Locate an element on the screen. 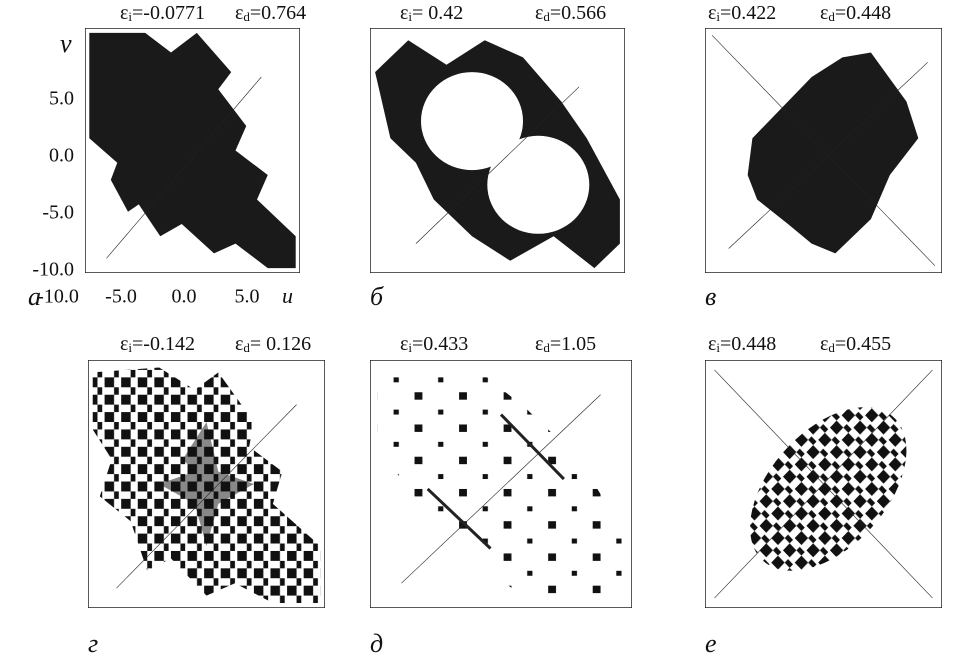 Image resolution: width=954 pixels, height=658 pixels. eps-value: =0.422 is located at coordinates (748, 13).